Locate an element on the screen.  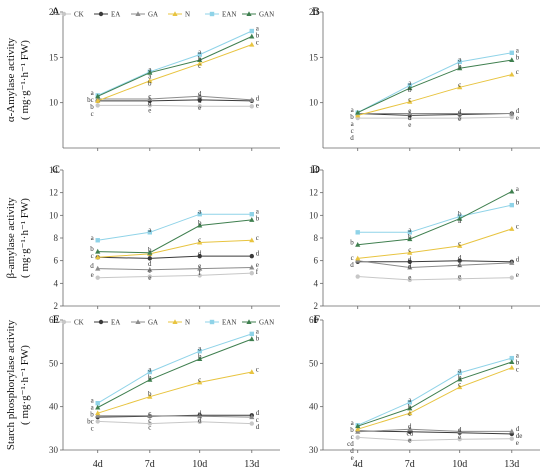
panel-c-series-n-point is located at coordinates (200, 242).